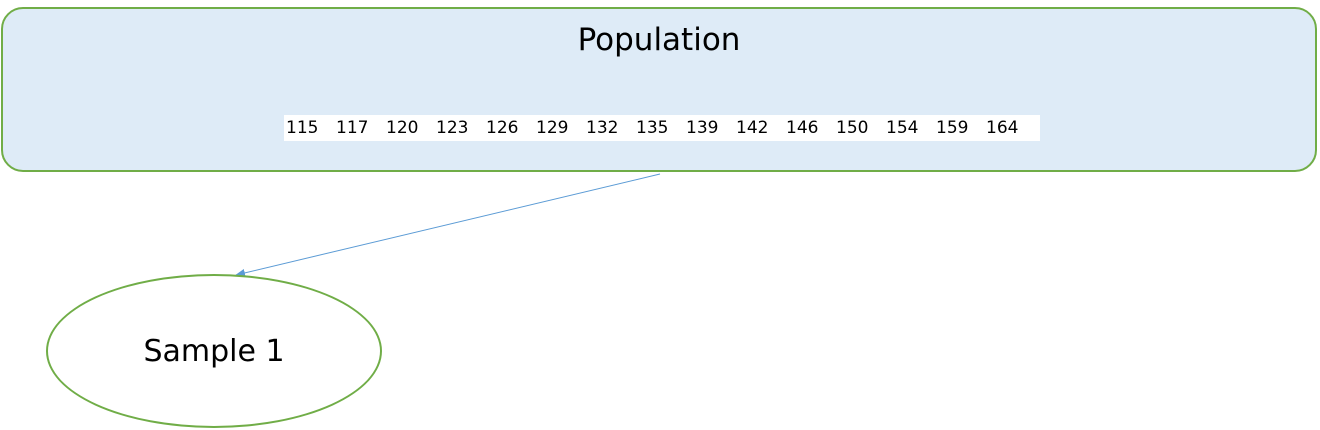 Image resolution: width=1320 pixels, height=430 pixels. What do you see at coordinates (652, 128) in the screenshot?
I see `population-value: 135` at bounding box center [652, 128].